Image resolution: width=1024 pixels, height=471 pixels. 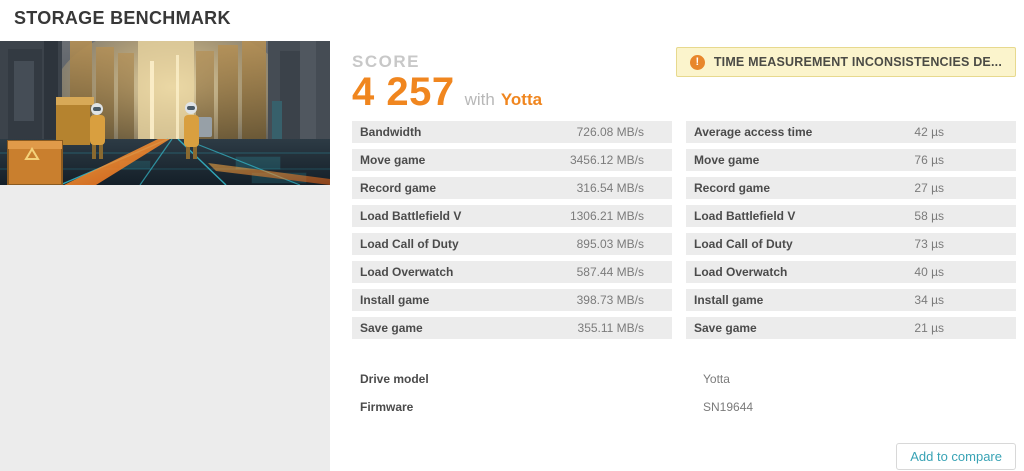 What do you see at coordinates (610, 272) in the screenshot?
I see `metric-value: 587.44 MB/s` at bounding box center [610, 272].